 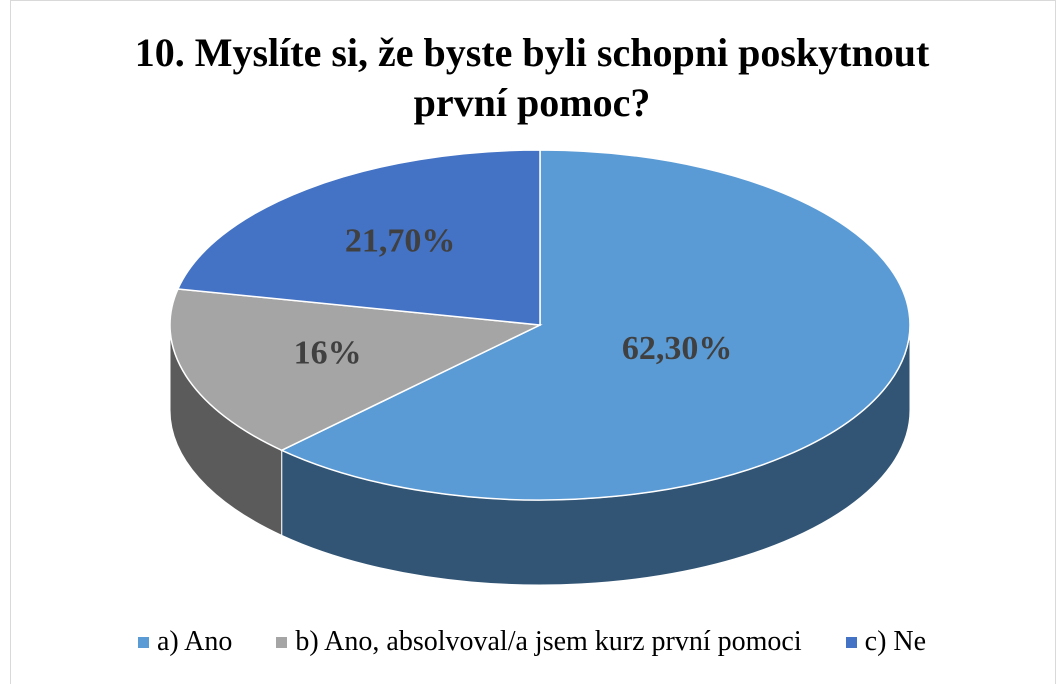 I want to click on data-label: 16%, so click(x=328, y=352).